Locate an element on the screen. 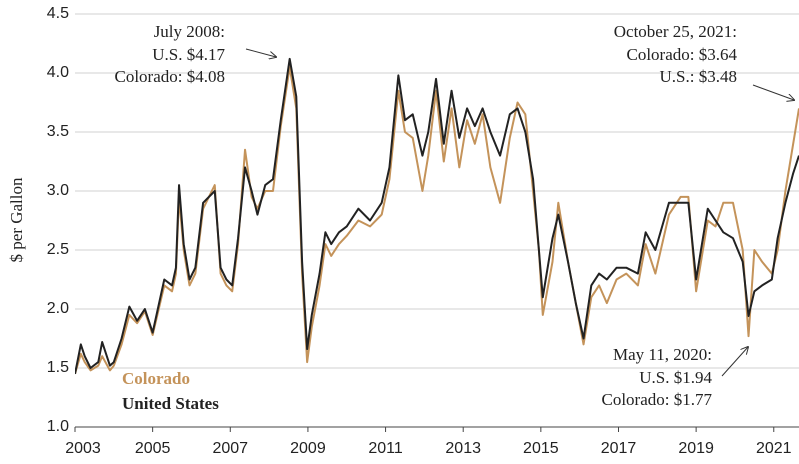  annotation-text: Colorado: $3.64 is located at coordinates (682, 54).